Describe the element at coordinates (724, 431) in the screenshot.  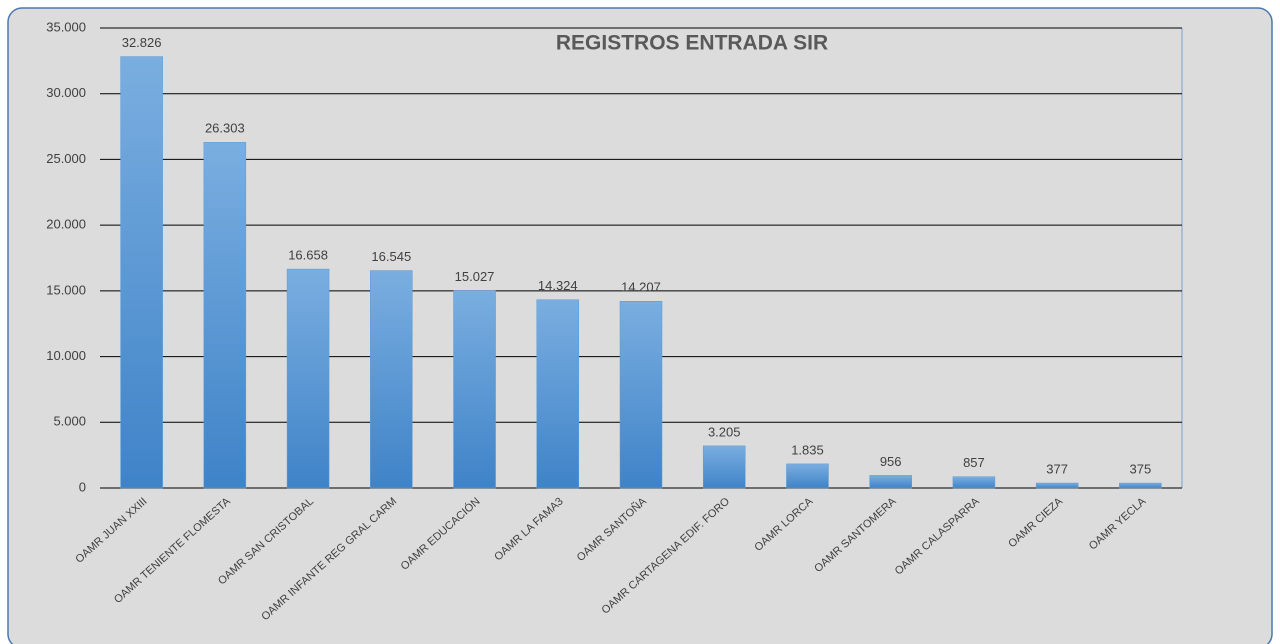
I see `data-label: 3.205` at that location.